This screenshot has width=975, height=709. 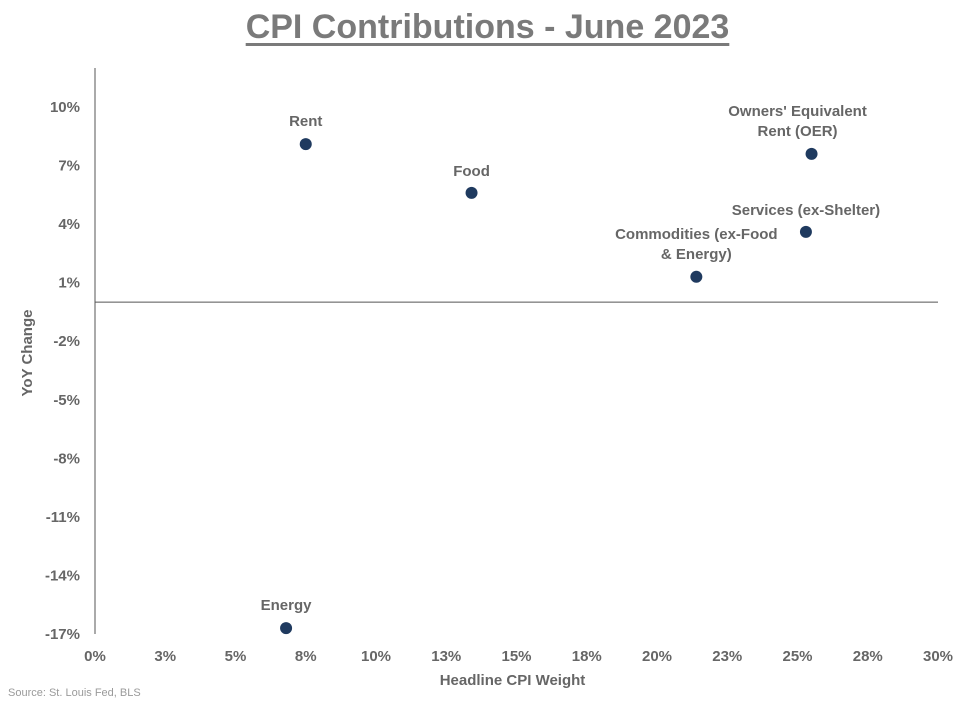 I want to click on x-tick-label: 3%, so click(x=165, y=656).